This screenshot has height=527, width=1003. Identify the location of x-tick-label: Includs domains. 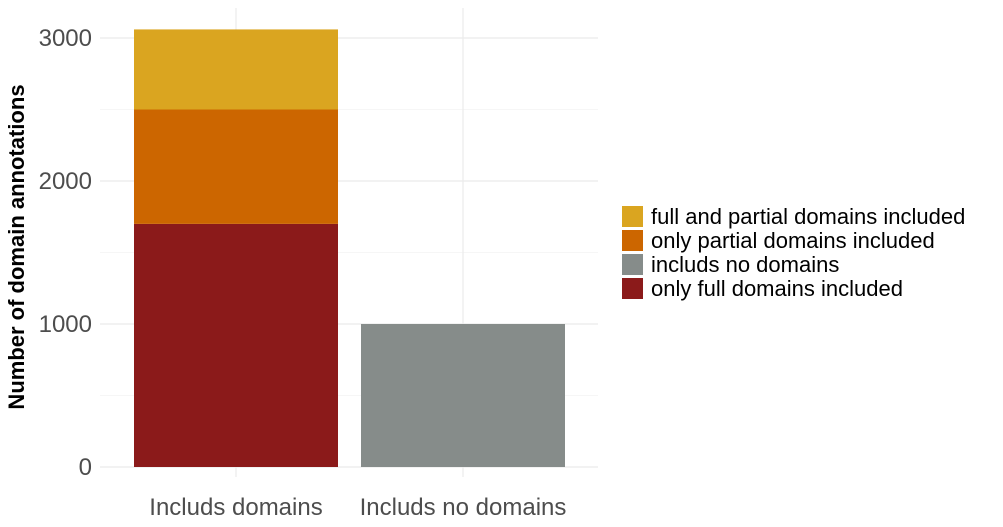
(235, 507).